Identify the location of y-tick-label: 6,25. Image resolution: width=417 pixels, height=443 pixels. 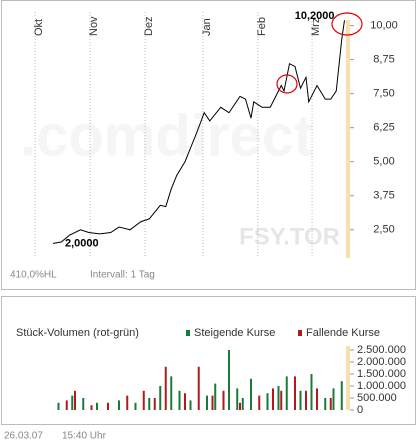
(383, 128).